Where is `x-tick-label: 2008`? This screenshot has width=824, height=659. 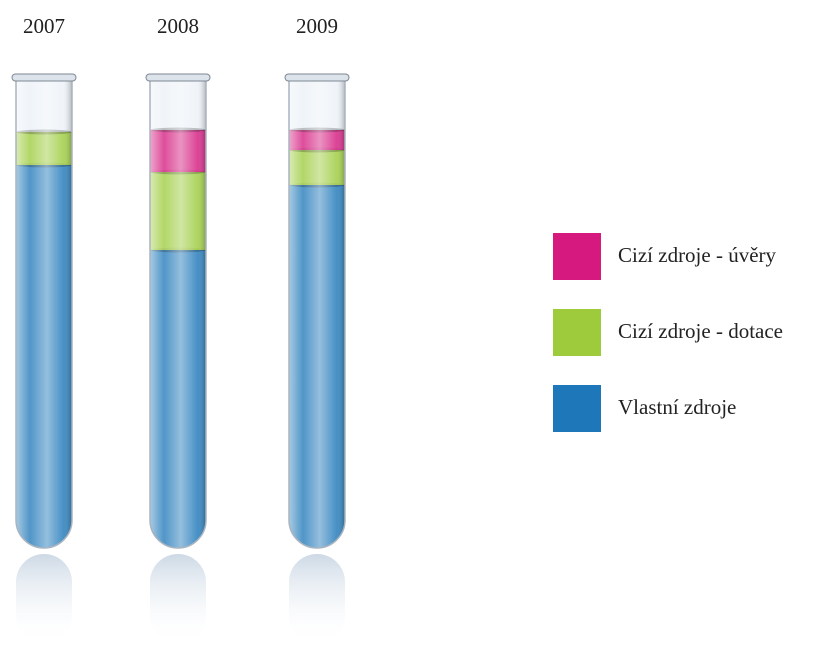 x-tick-label: 2008 is located at coordinates (178, 26).